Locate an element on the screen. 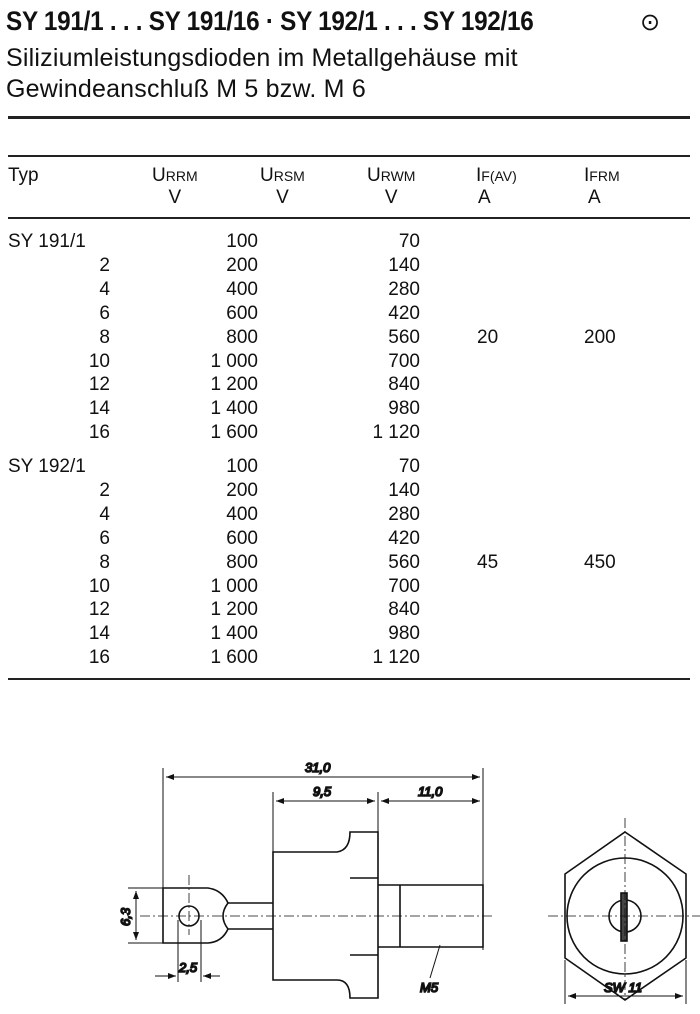 This screenshot has width=700, height=1014. cell-ifrm: 200 is located at coordinates (600, 337).